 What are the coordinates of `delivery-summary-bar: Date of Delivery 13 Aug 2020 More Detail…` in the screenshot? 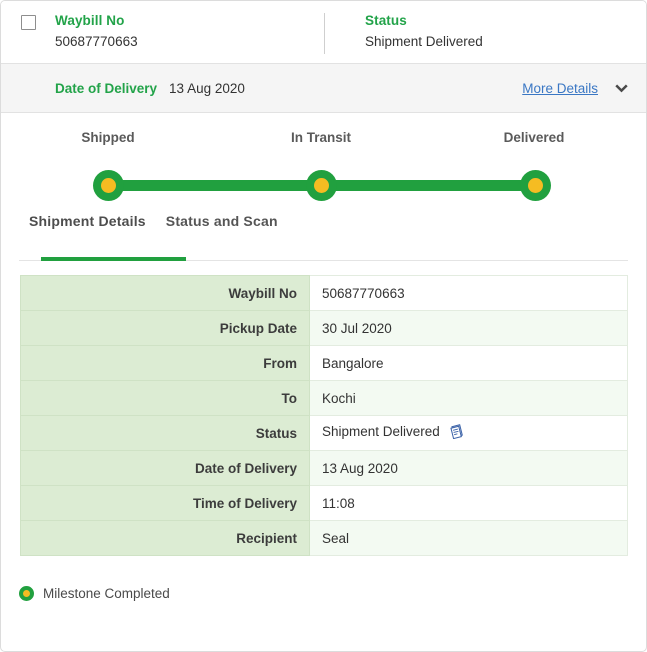 It's located at (323, 88).